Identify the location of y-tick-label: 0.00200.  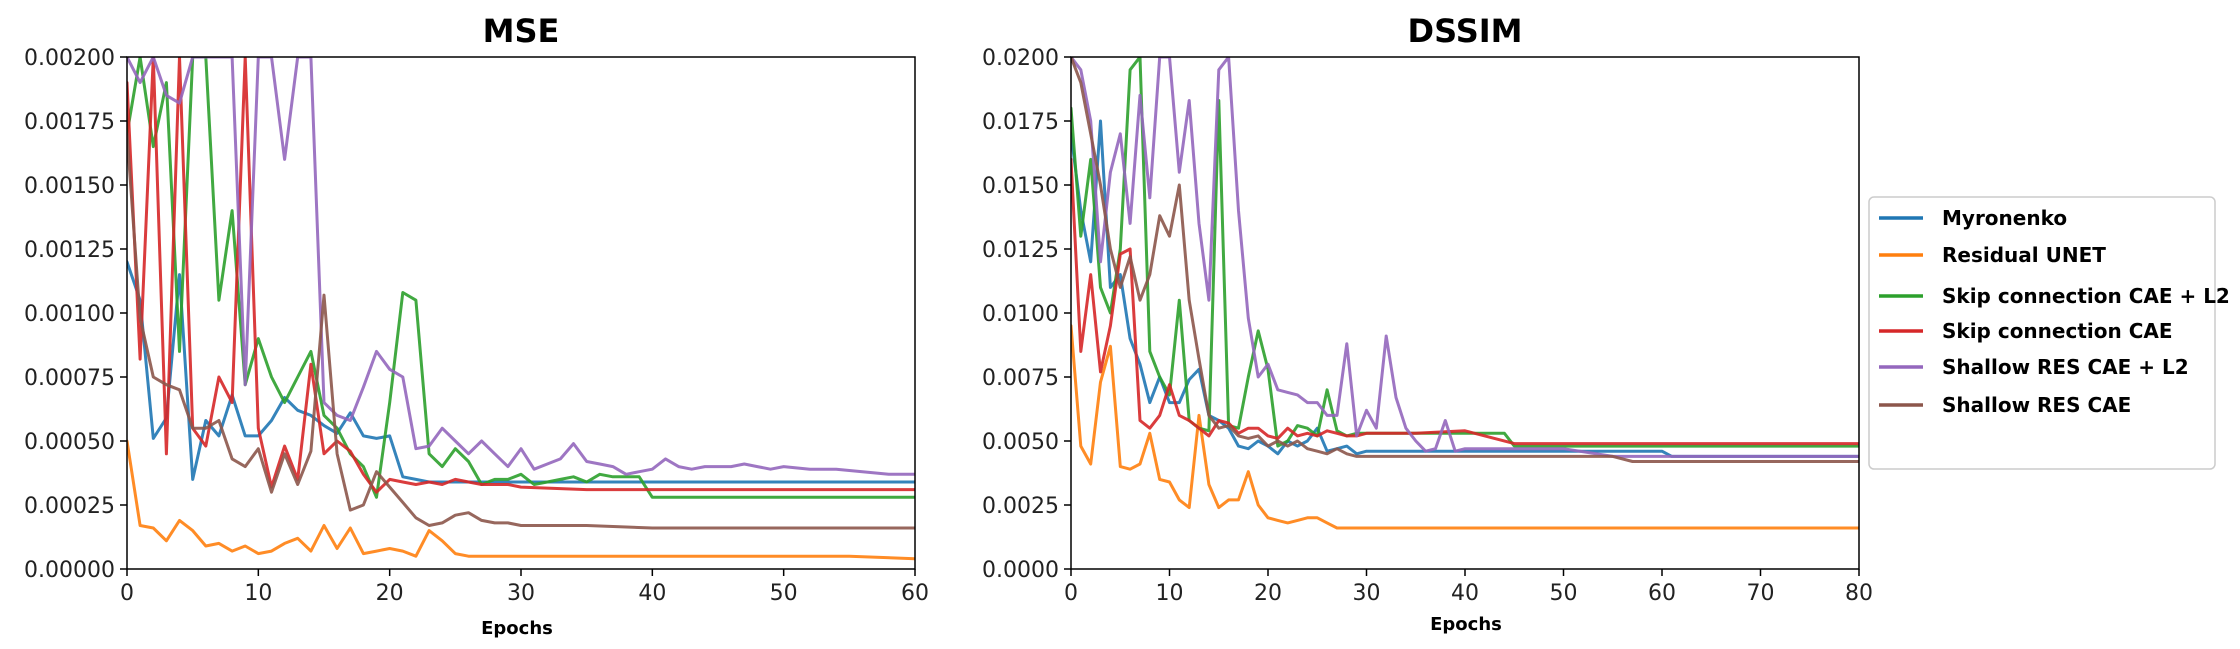
(69, 58).